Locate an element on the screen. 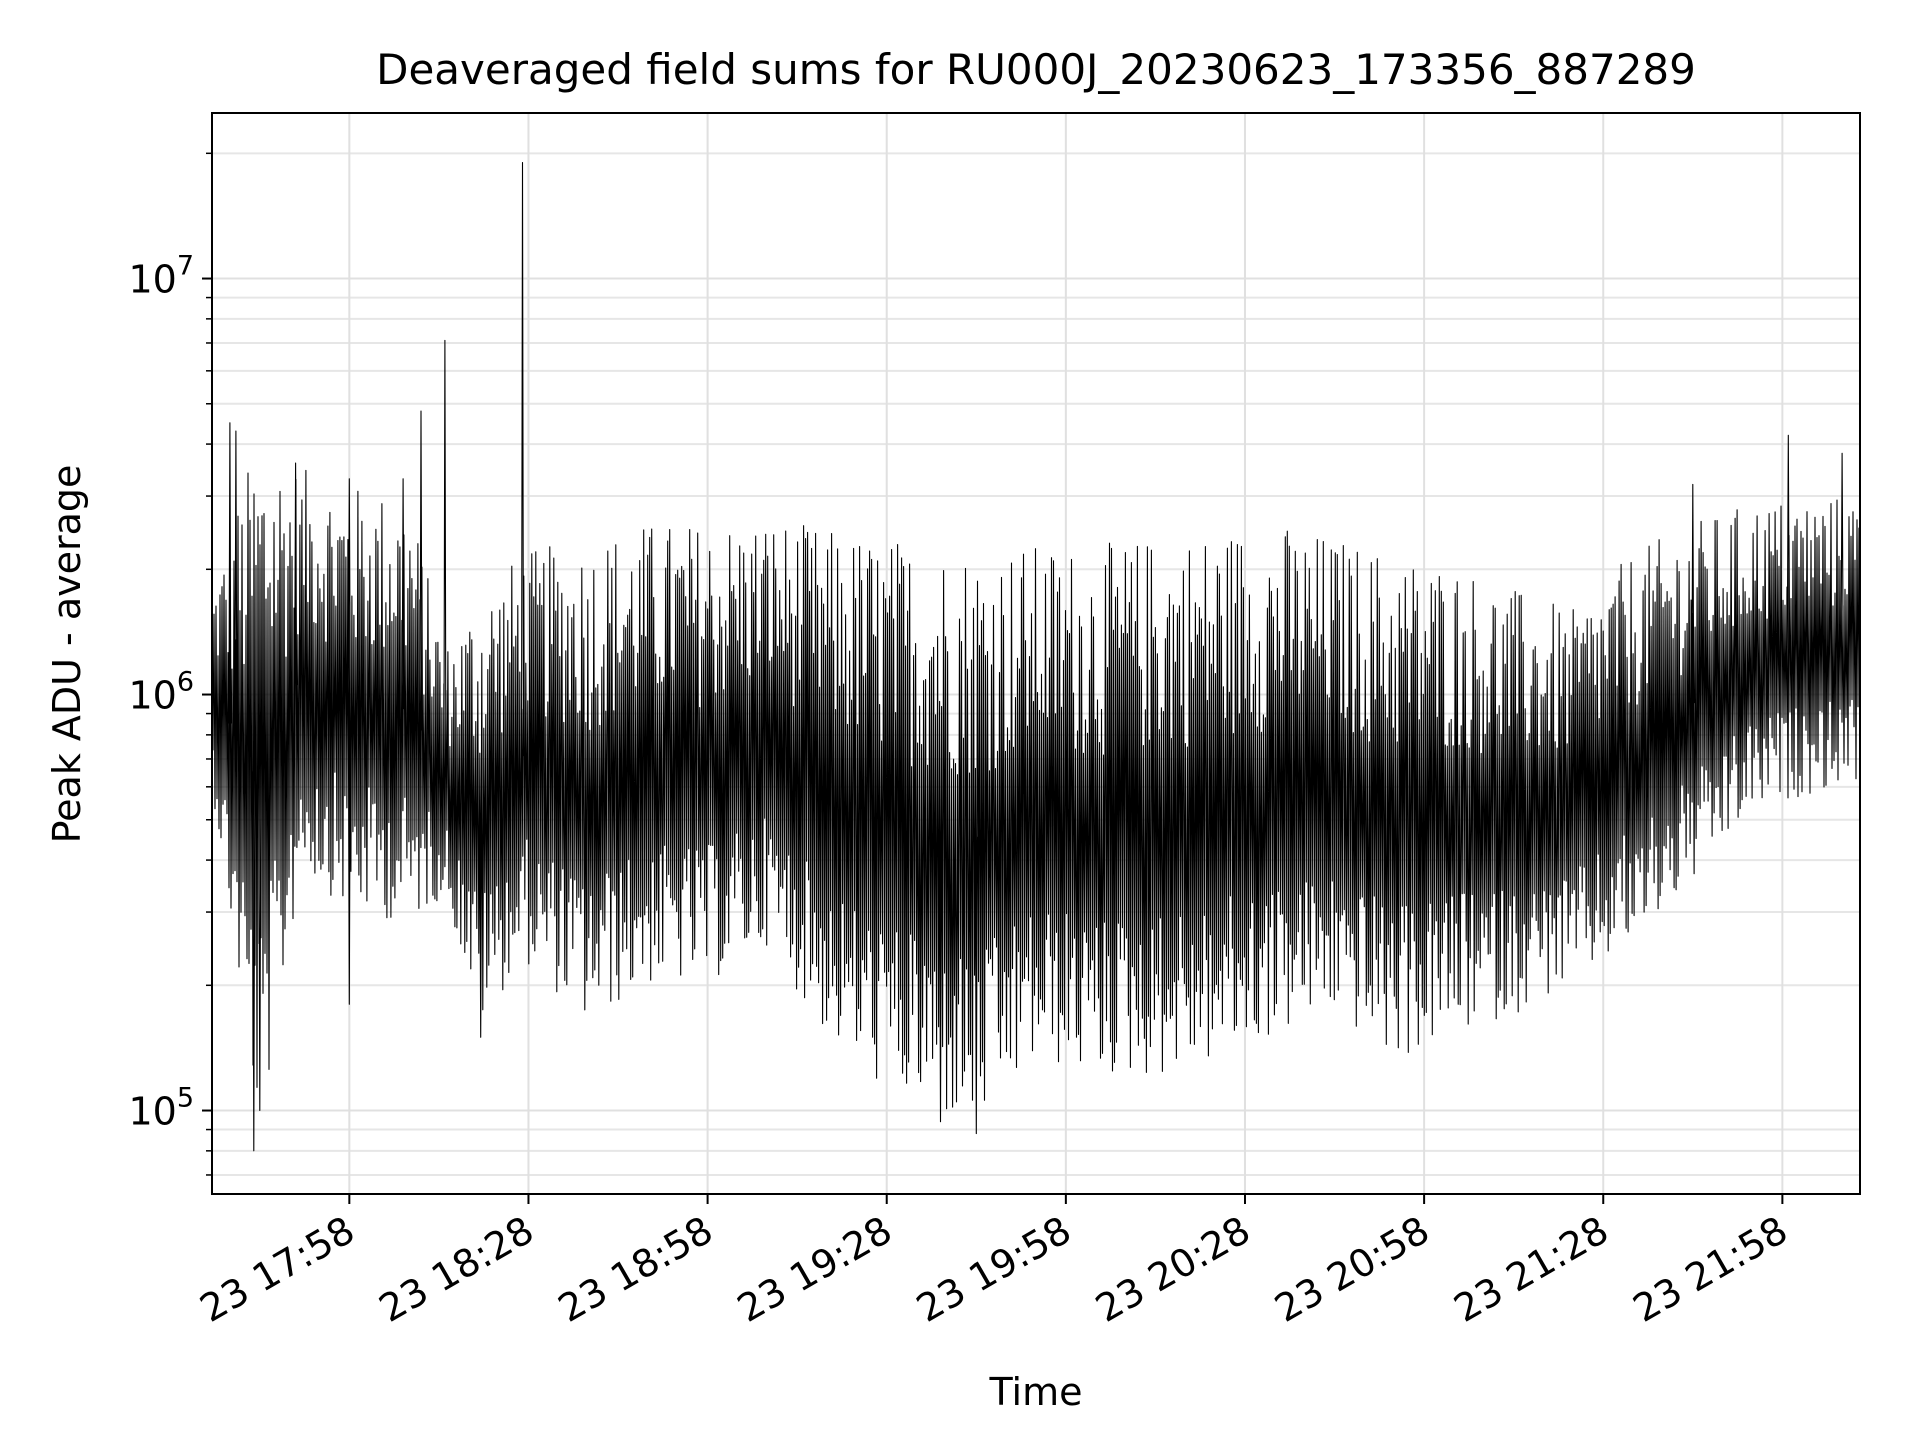 The width and height of the screenshot is (1920, 1440). y-tick-label: 10⁶ is located at coordinates (161, 692).